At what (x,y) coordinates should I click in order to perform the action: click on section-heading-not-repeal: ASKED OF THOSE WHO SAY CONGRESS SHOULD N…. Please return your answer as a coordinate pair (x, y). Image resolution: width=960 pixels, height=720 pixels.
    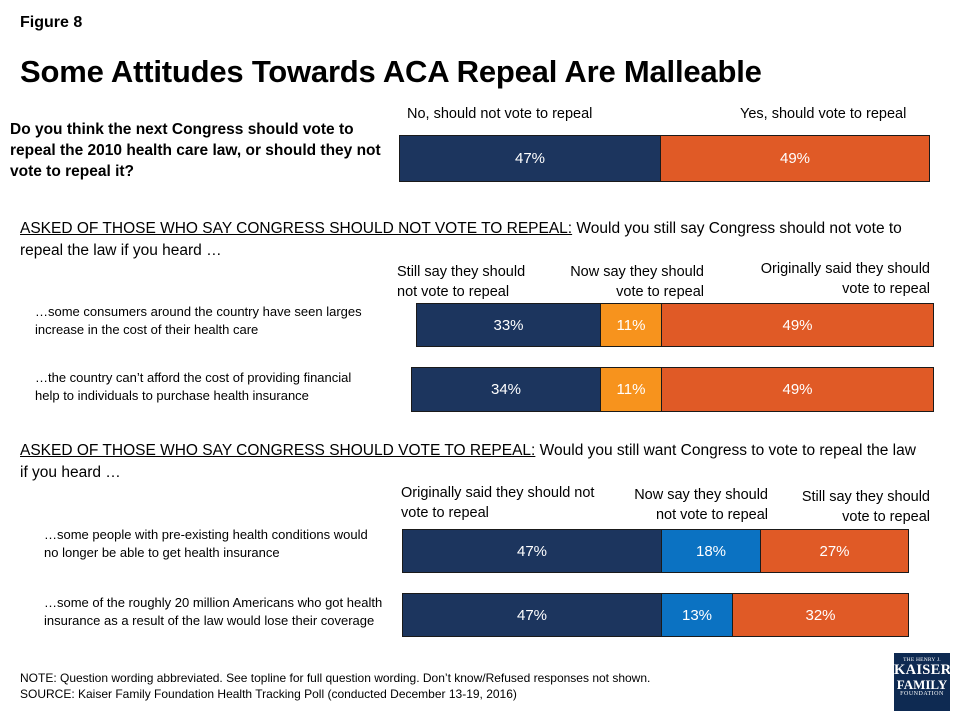
    Looking at the image, I should click on (470, 240).